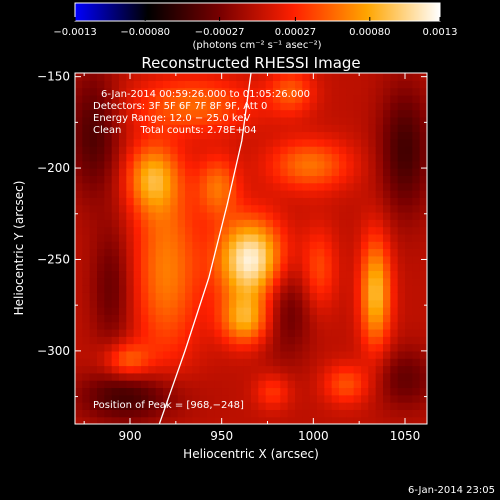  What do you see at coordinates (168, 405) in the screenshot?
I see `peak-position-label: Position of Peak = [968,−248]` at bounding box center [168, 405].